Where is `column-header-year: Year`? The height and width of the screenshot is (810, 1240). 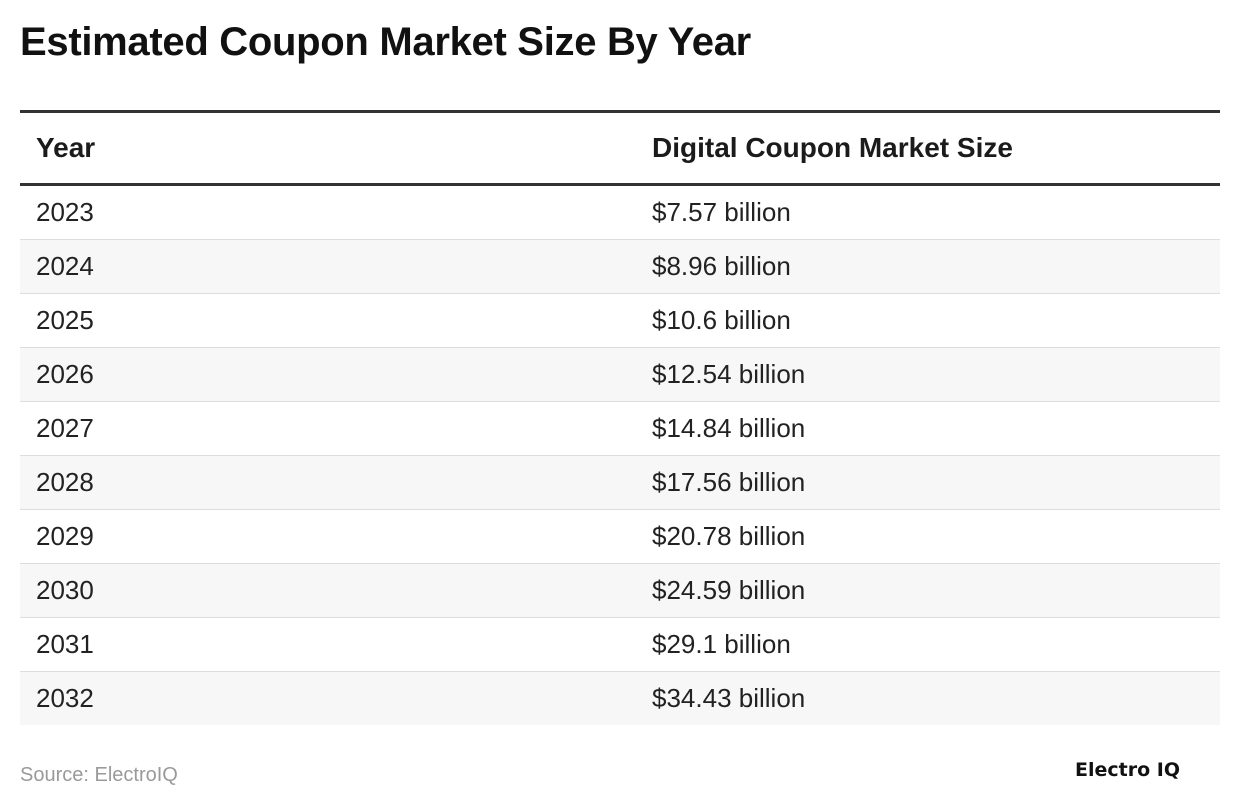 column-header-year: Year is located at coordinates (328, 148).